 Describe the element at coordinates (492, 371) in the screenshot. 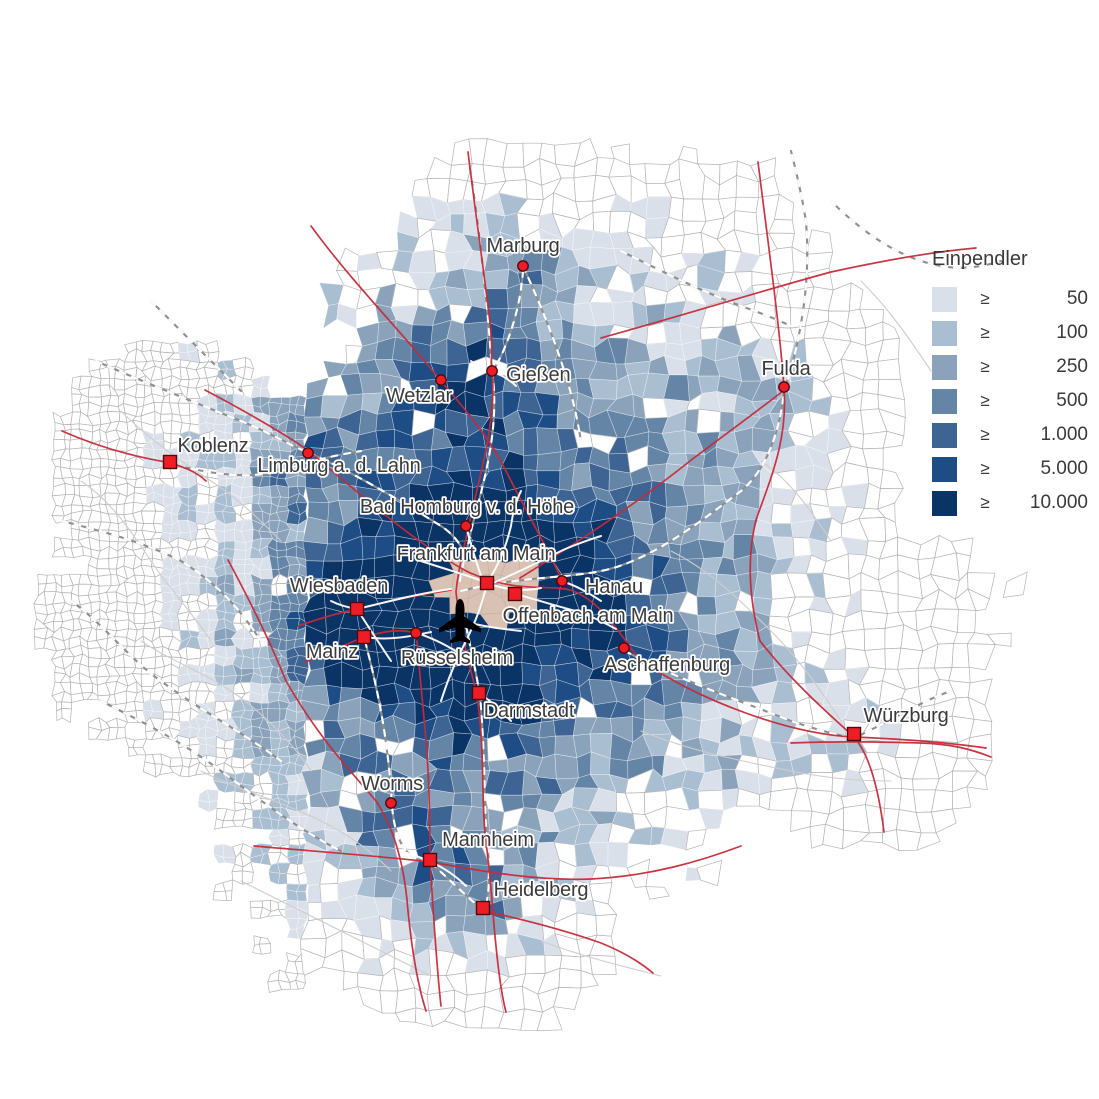

I see `city-marker-gie-en` at that location.